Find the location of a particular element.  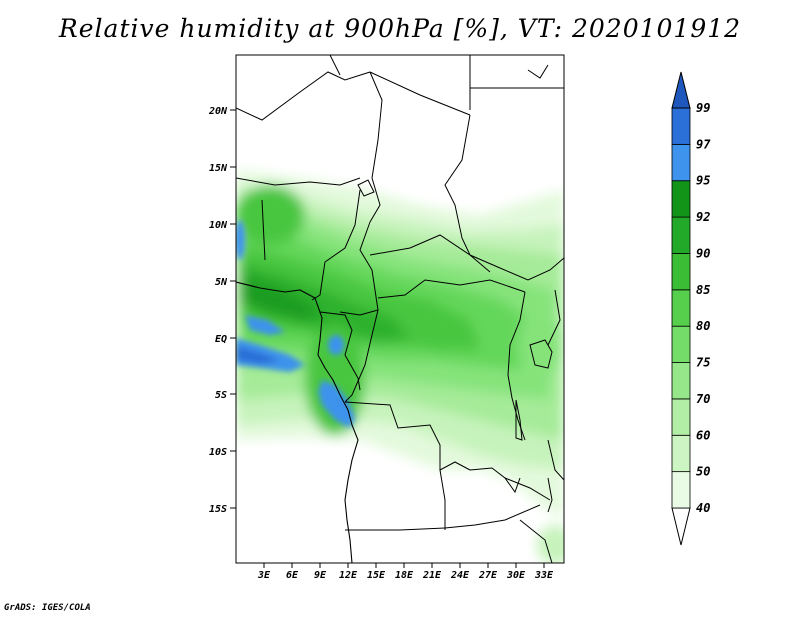

border-car-chad is located at coordinates (430, 253).